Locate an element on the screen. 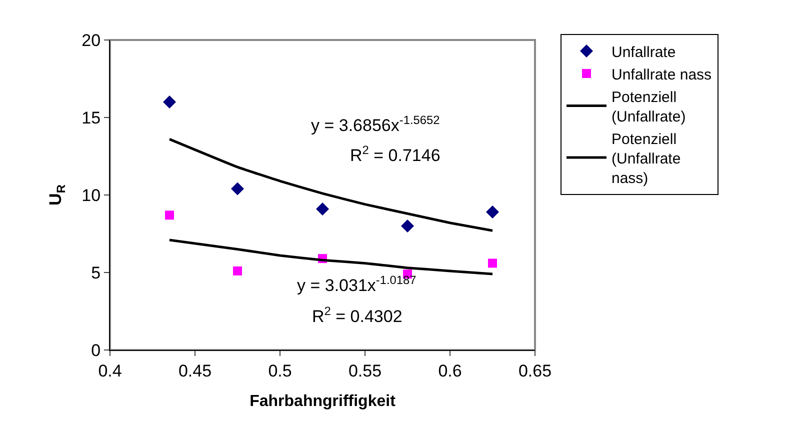 This screenshot has height=435, width=795. annotation: R$^{2}$ = 0.4302 is located at coordinates (357, 315).